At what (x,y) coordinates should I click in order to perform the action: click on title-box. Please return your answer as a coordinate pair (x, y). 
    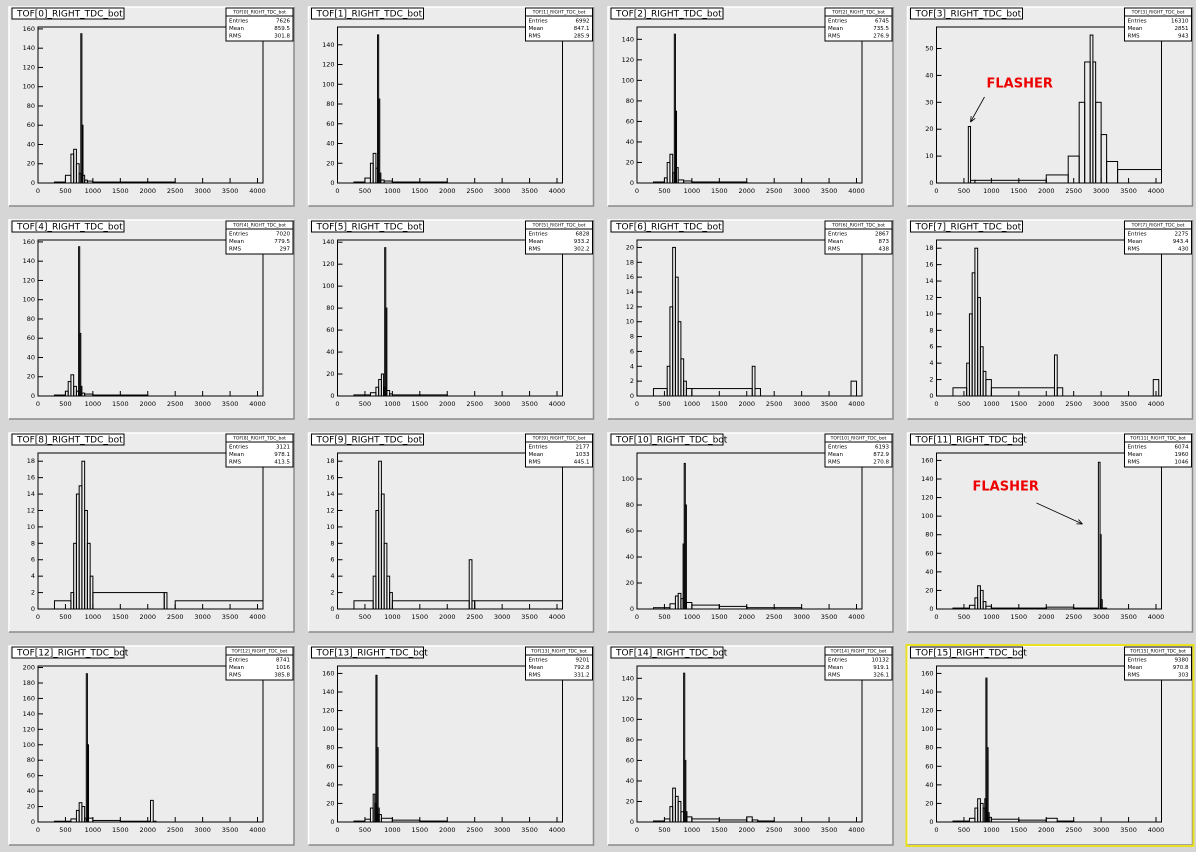
    Looking at the image, I should click on (667, 226).